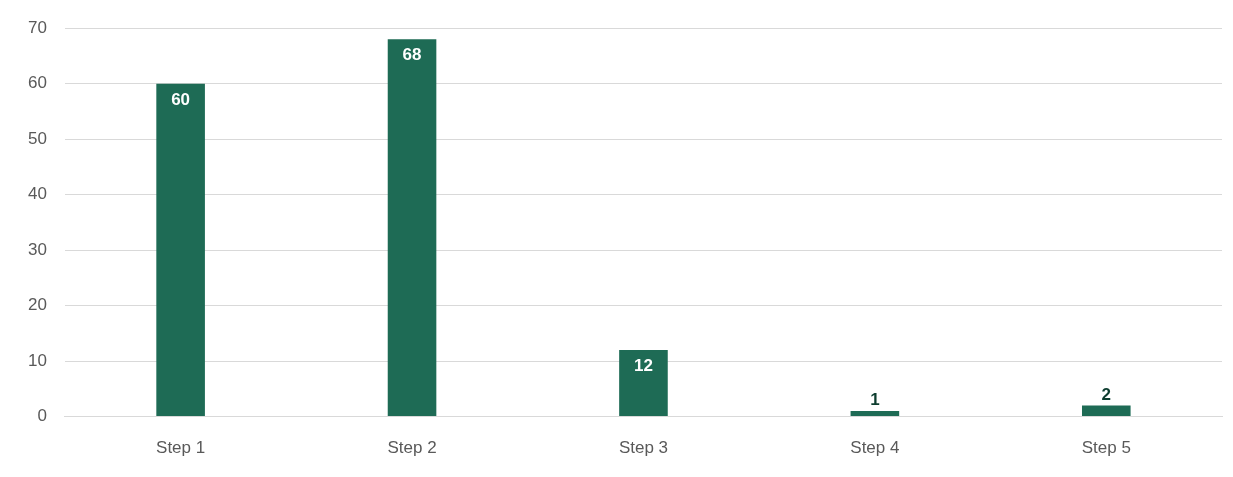  What do you see at coordinates (412, 55) in the screenshot?
I see `data-label: 68` at bounding box center [412, 55].